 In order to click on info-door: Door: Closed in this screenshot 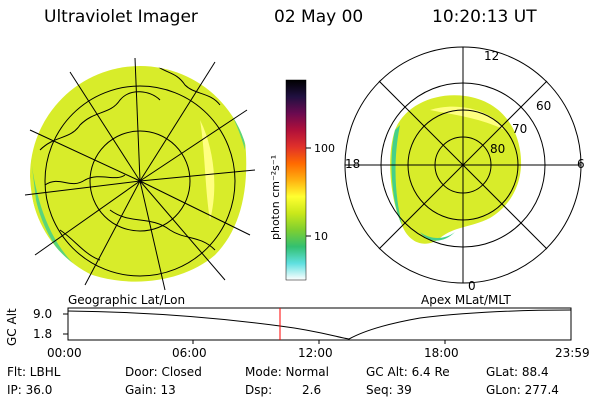, I will do `click(163, 372)`.